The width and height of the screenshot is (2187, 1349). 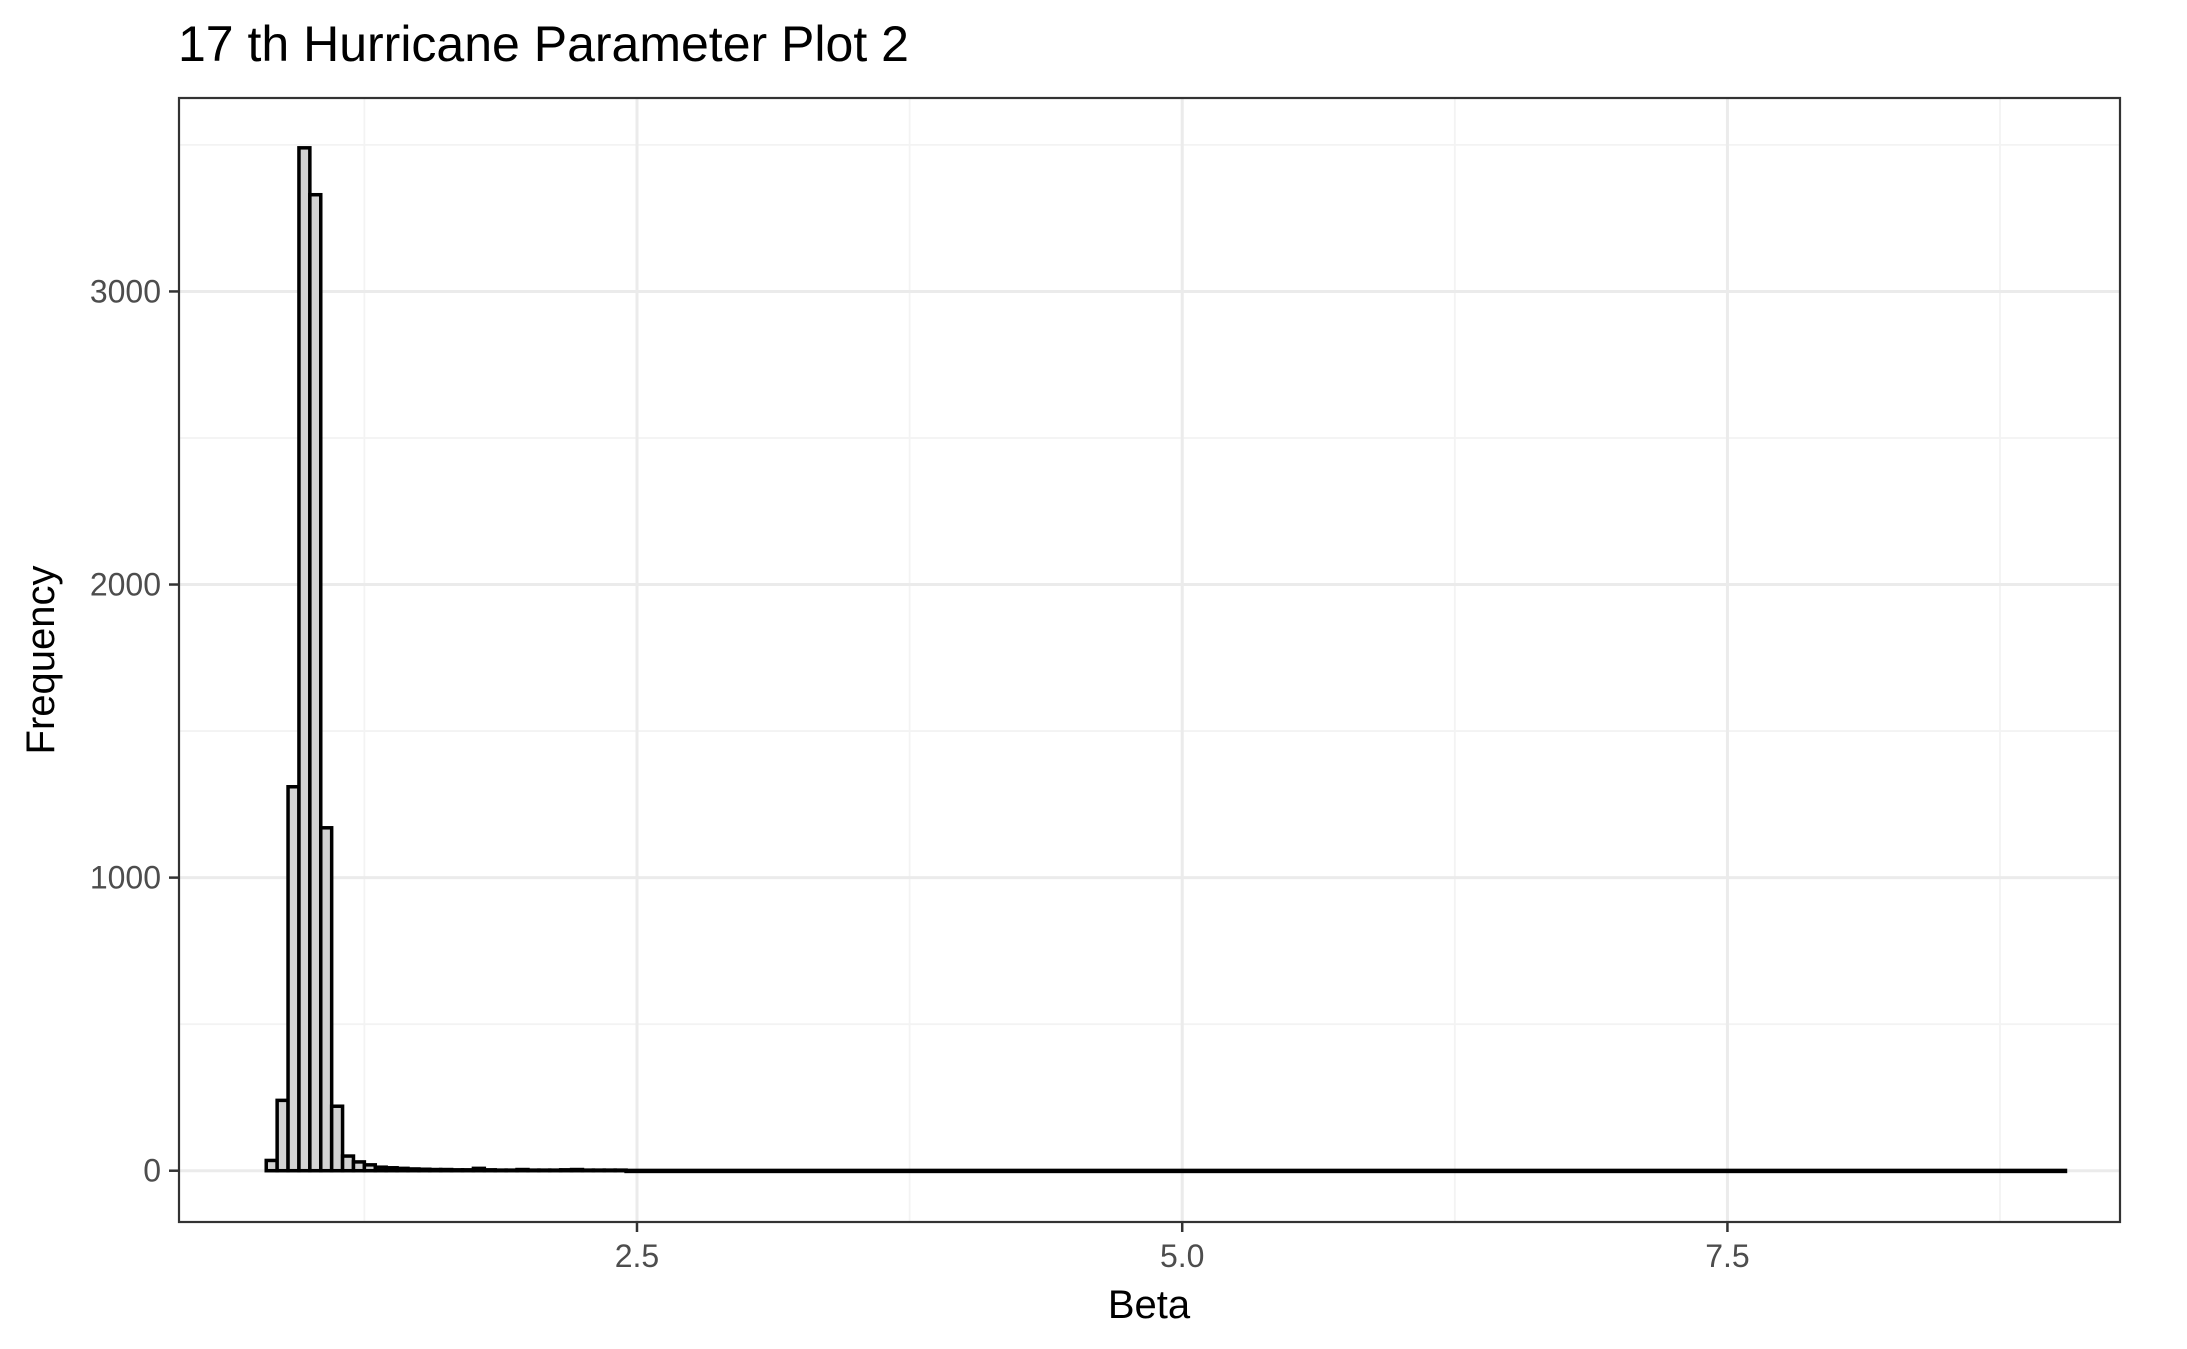 What do you see at coordinates (1182, 1256) in the screenshot?
I see `x-tick-label: 5.0` at bounding box center [1182, 1256].